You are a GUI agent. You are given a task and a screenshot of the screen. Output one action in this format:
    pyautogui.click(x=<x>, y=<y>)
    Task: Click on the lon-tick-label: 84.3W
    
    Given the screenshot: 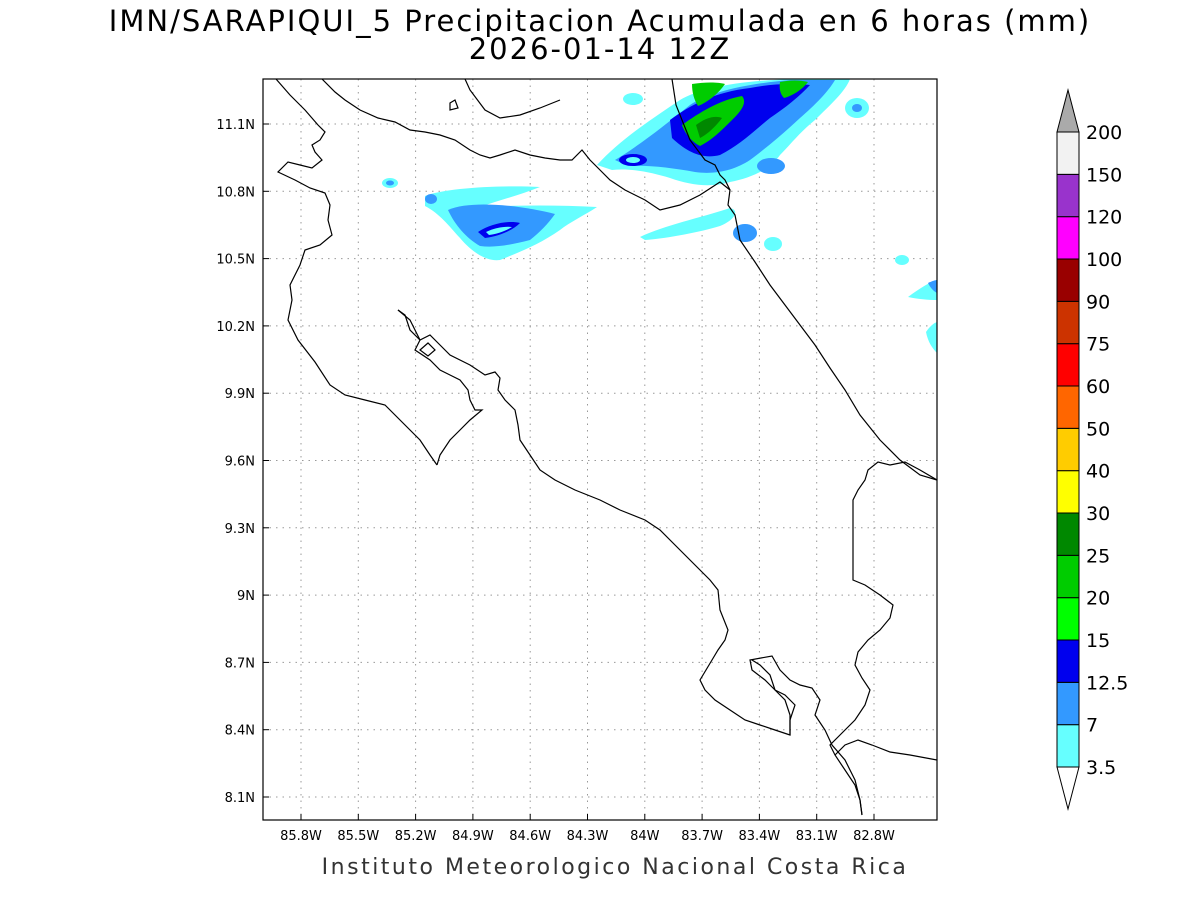 What is the action you would take?
    pyautogui.click(x=588, y=836)
    